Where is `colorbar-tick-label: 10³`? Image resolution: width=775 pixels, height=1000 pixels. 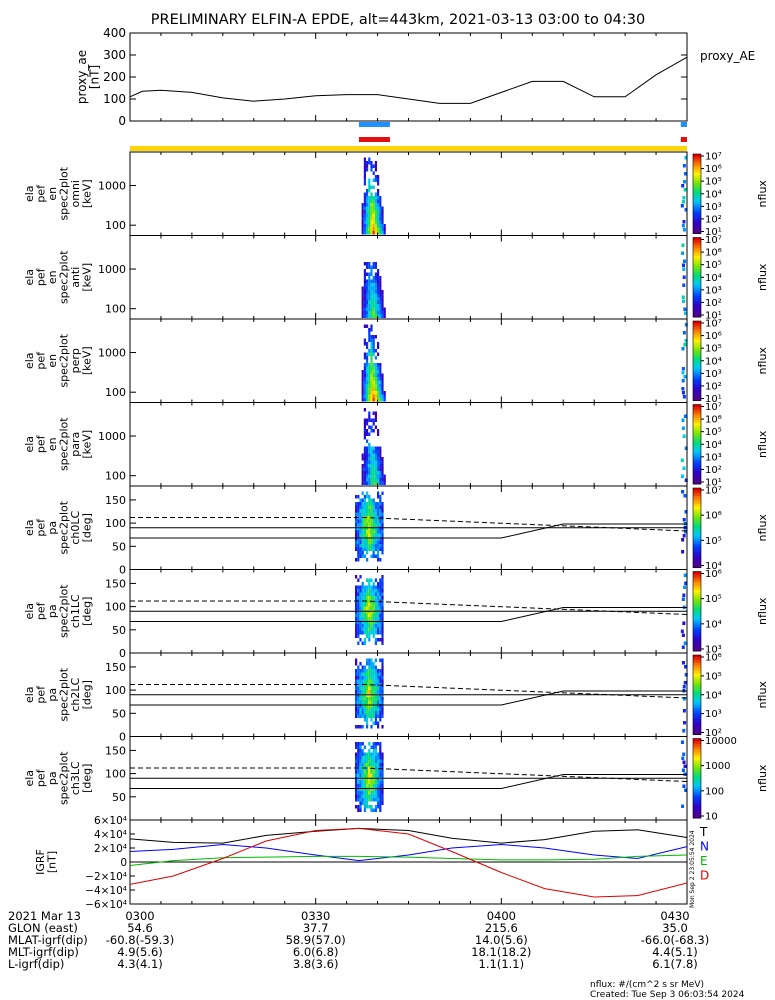
colorbar-tick-label: 10³ is located at coordinates (713, 457).